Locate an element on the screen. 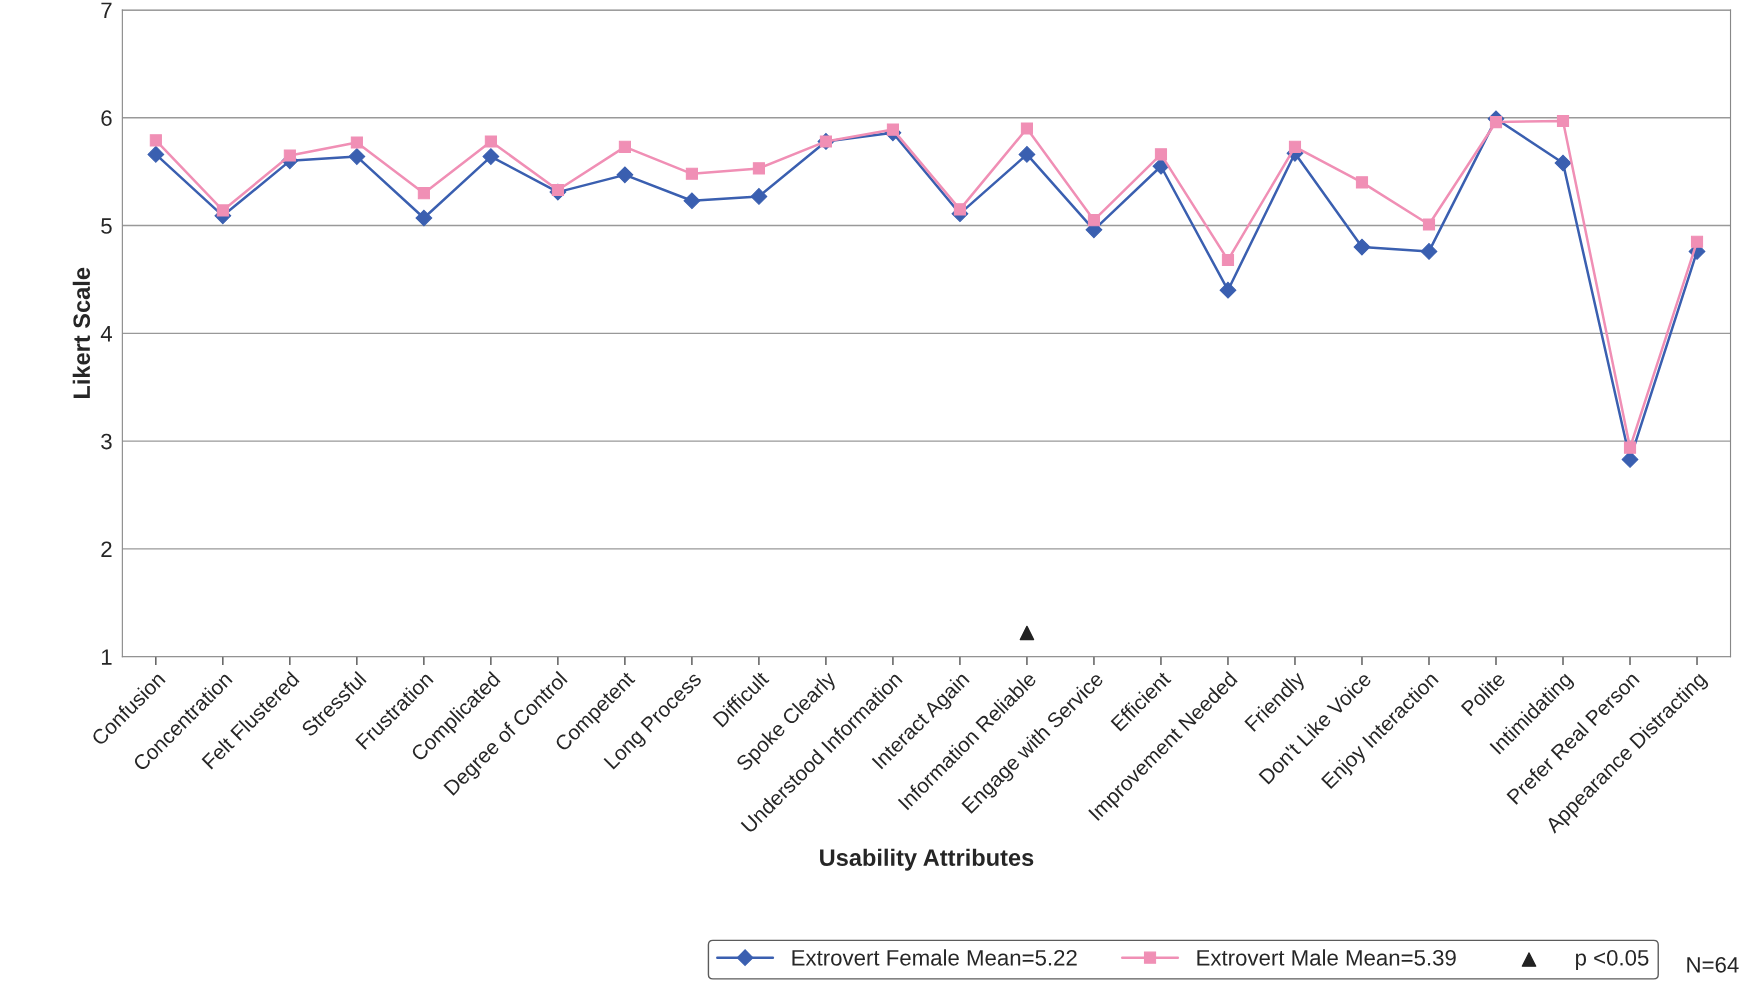 Image resolution: width=1748 pixels, height=995 pixels. y-tick-label: 4 is located at coordinates (106, 334).